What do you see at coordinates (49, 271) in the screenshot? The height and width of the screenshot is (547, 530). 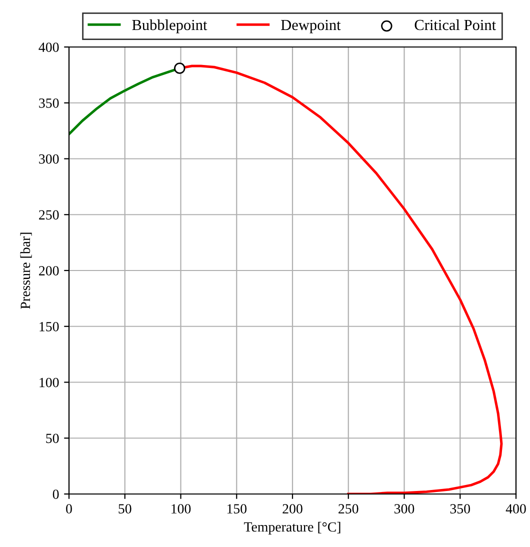 I see `y-tick-label: 200` at bounding box center [49, 271].